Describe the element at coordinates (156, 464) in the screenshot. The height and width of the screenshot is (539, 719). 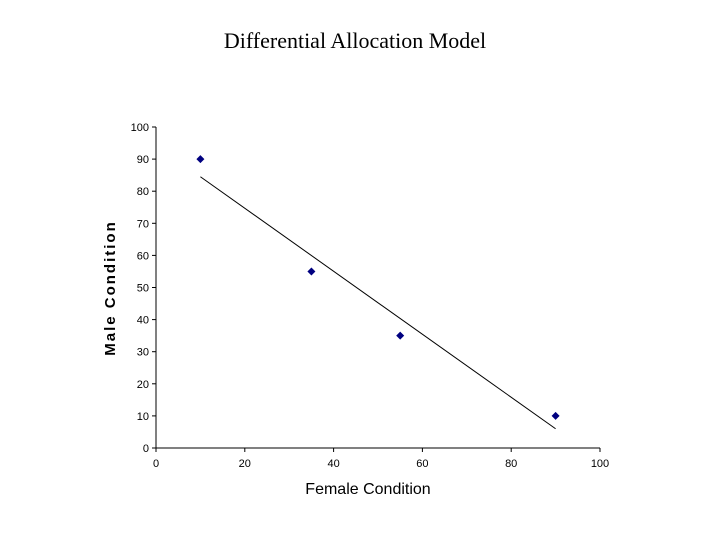
I see `x-tick-label: 0` at that location.